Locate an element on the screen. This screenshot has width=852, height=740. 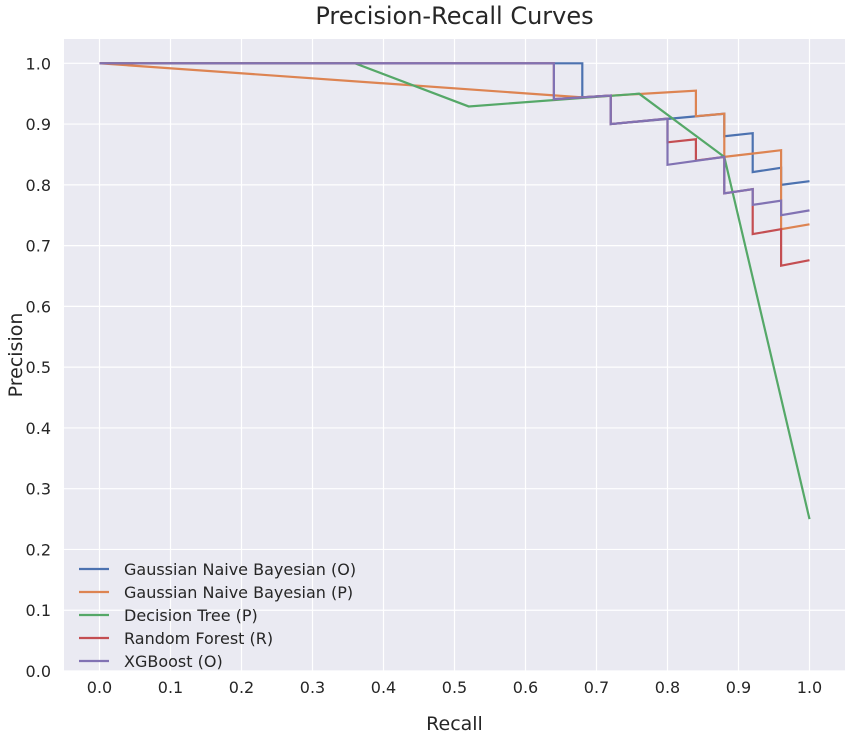
legend-label-4: Random Forest (R) is located at coordinates (198, 638).